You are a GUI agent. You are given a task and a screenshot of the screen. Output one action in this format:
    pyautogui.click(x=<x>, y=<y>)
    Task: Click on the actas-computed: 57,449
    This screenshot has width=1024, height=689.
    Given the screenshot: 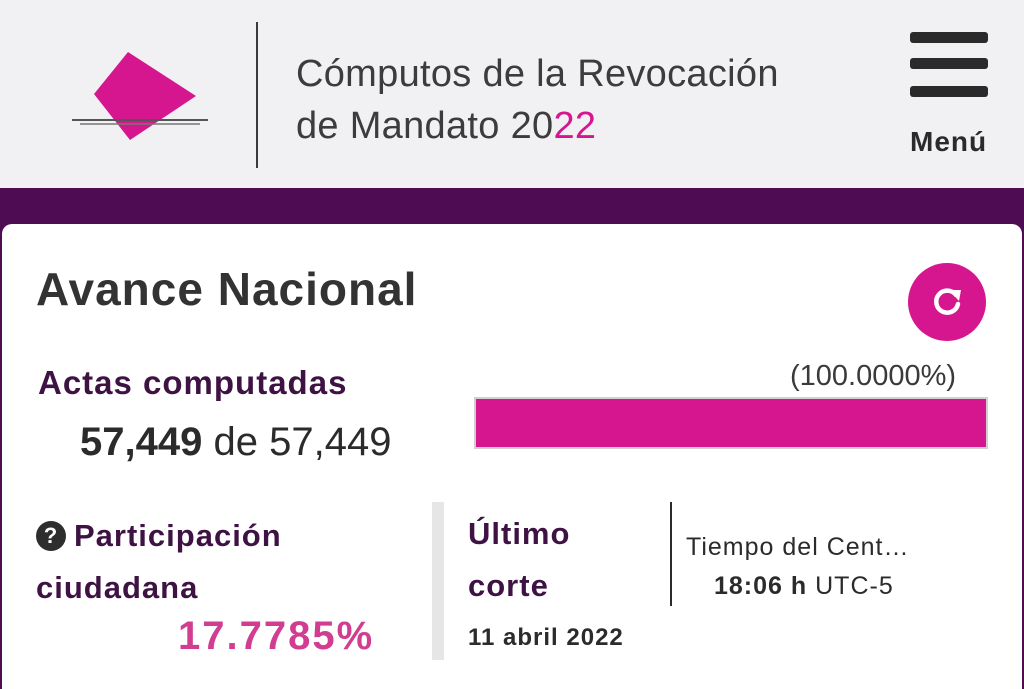 What is the action you would take?
    pyautogui.click(x=141, y=442)
    